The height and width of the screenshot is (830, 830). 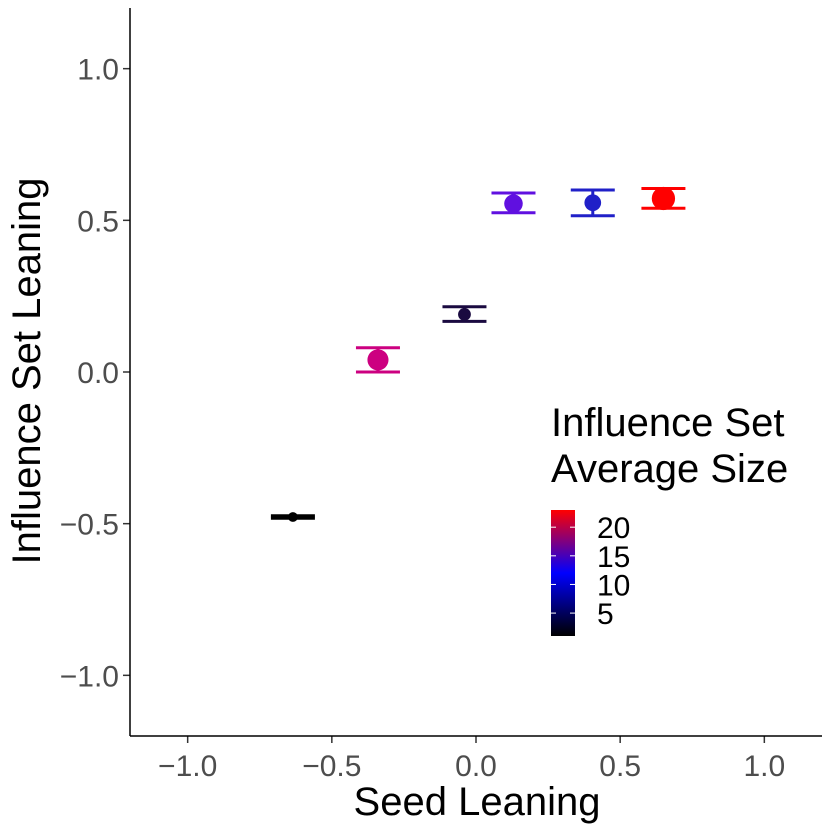 What do you see at coordinates (331, 766) in the screenshot?
I see `x-tick-label: −0.5` at bounding box center [331, 766].